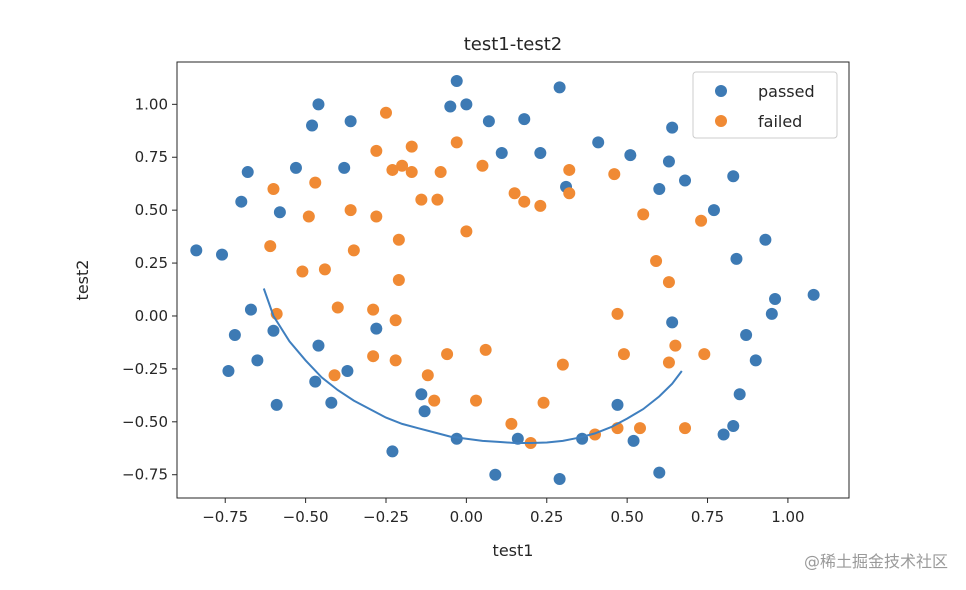  Describe the element at coordinates (546, 517) in the screenshot. I see `x-tick-label: 0.25` at that location.